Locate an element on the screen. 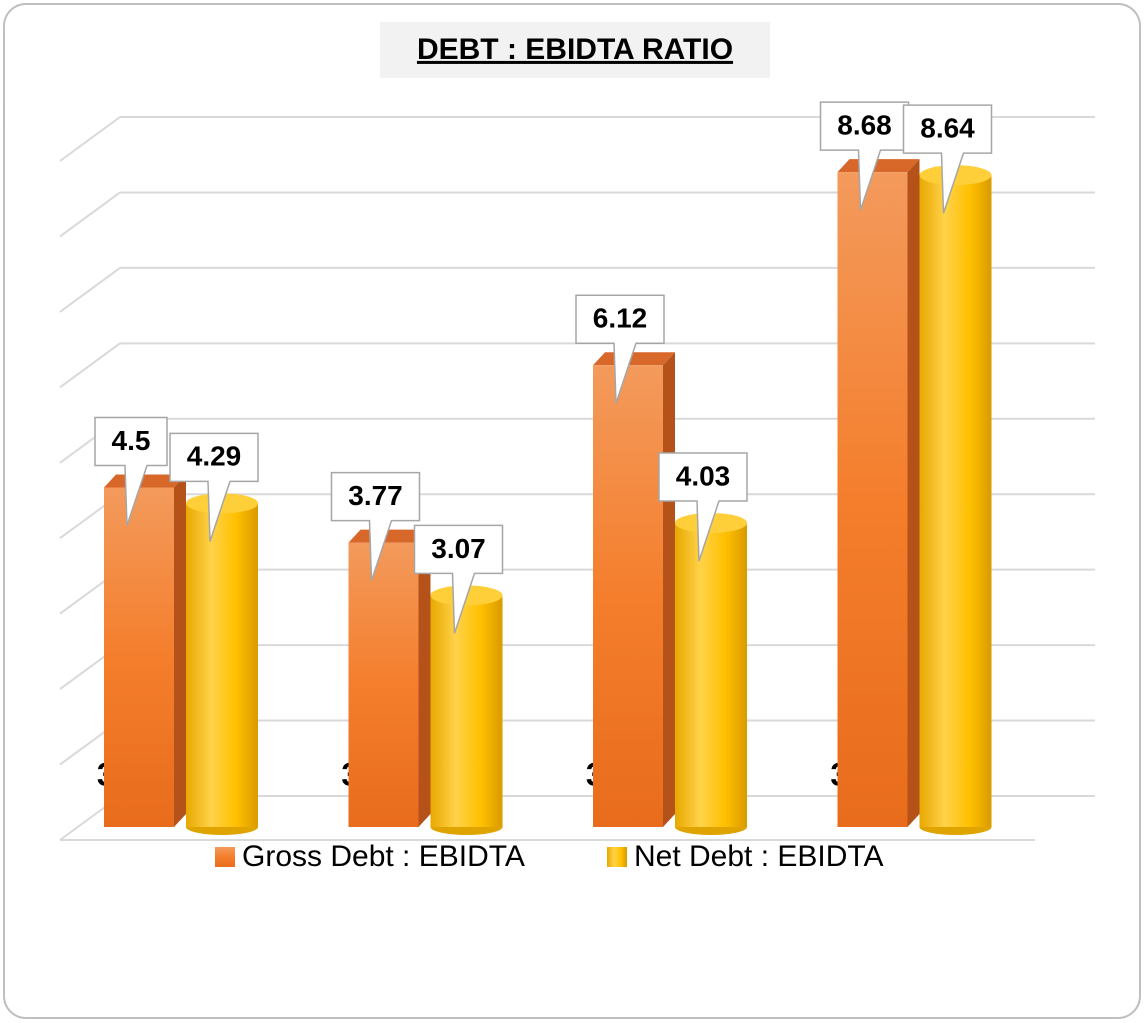  data-label: 4.03 is located at coordinates (703, 475).